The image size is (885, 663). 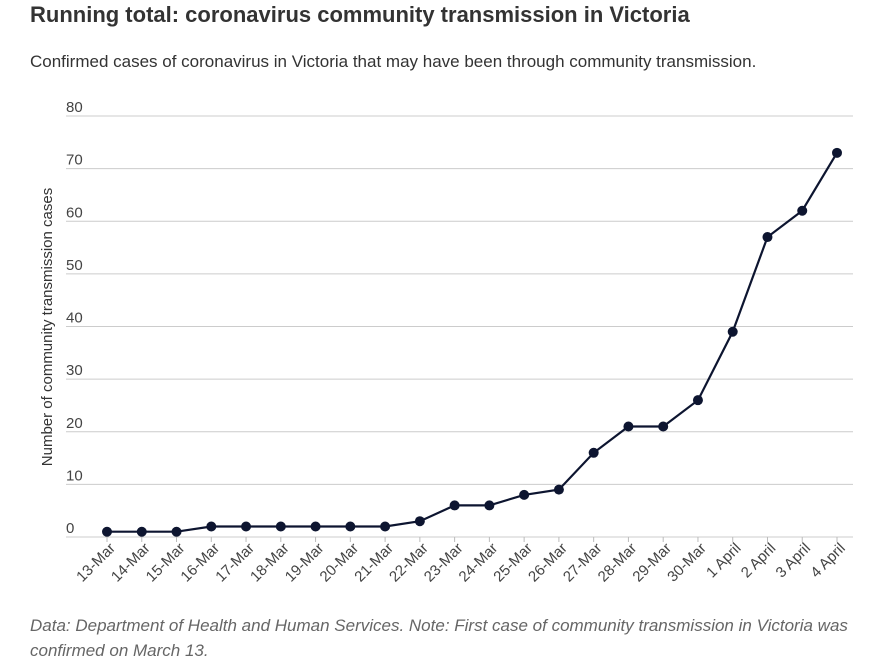 I want to click on y-tick-label: 50, so click(x=74, y=265).